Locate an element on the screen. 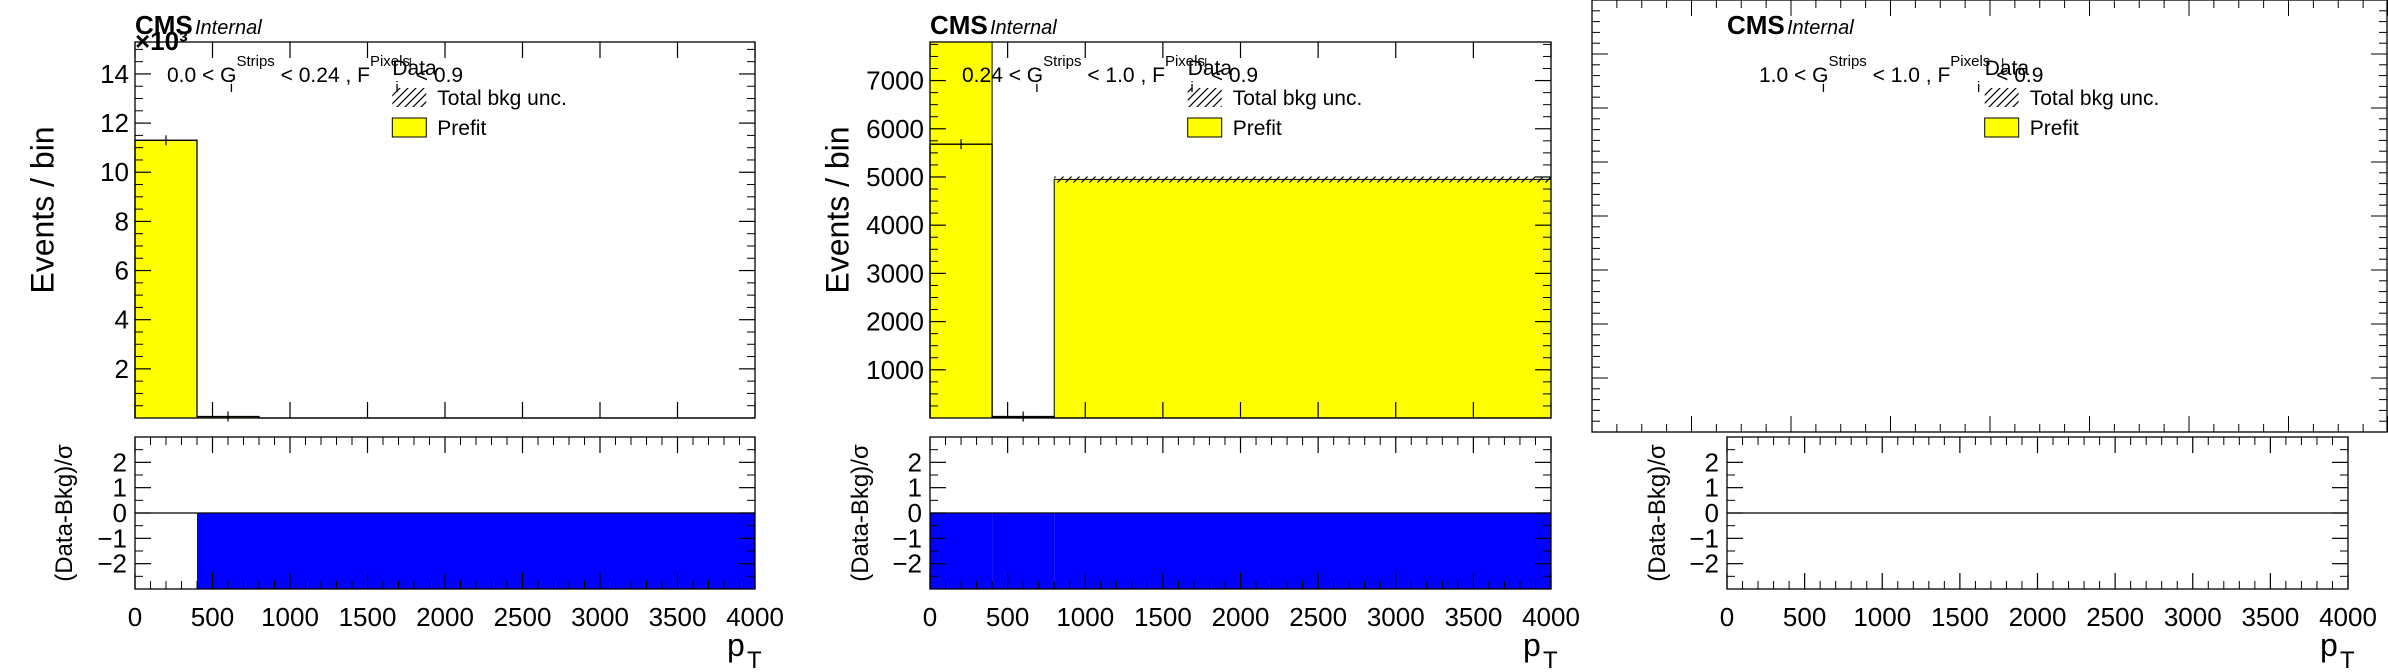  y-tick-label: 3000 is located at coordinates (895, 273).